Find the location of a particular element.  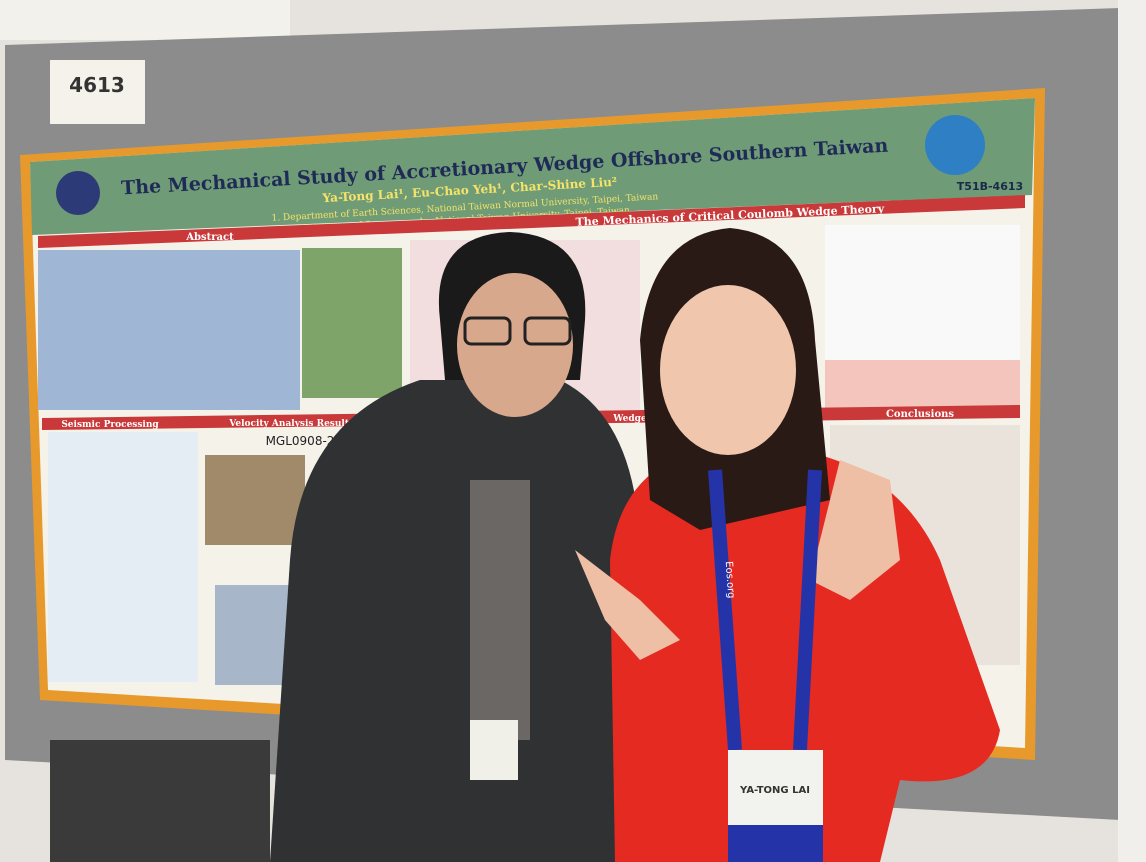

section-heading: Seismic Processing is located at coordinates (110, 425).